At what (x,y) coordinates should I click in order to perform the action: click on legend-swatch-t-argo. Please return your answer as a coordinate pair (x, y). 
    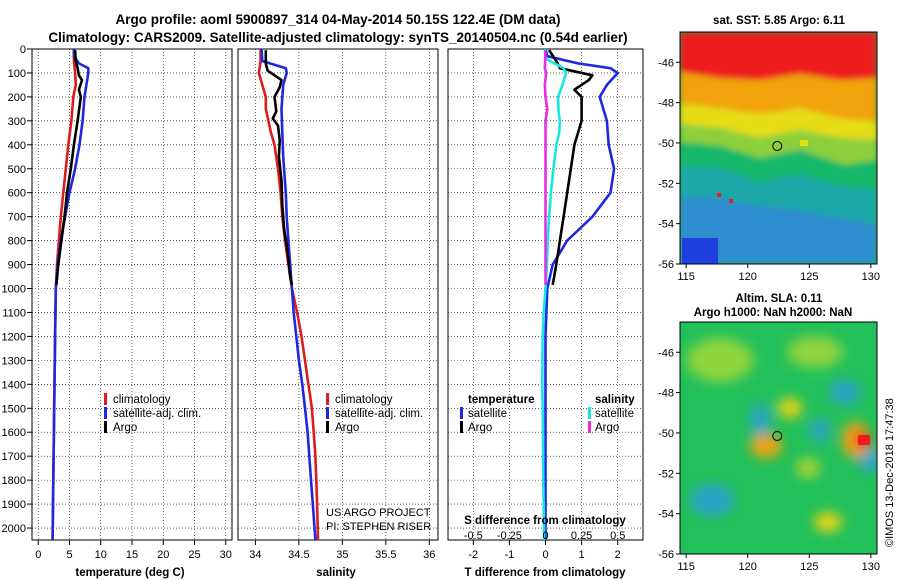
    Looking at the image, I should click on (461, 427).